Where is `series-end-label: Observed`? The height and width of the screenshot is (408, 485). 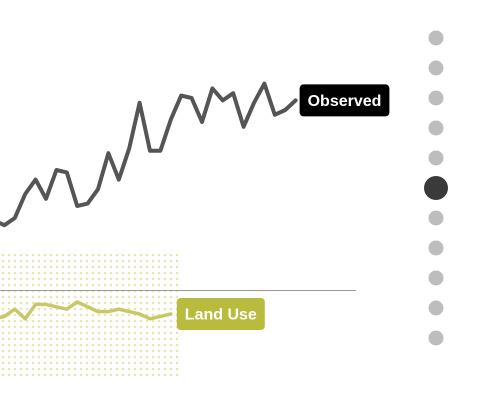 series-end-label: Observed is located at coordinates (344, 100).